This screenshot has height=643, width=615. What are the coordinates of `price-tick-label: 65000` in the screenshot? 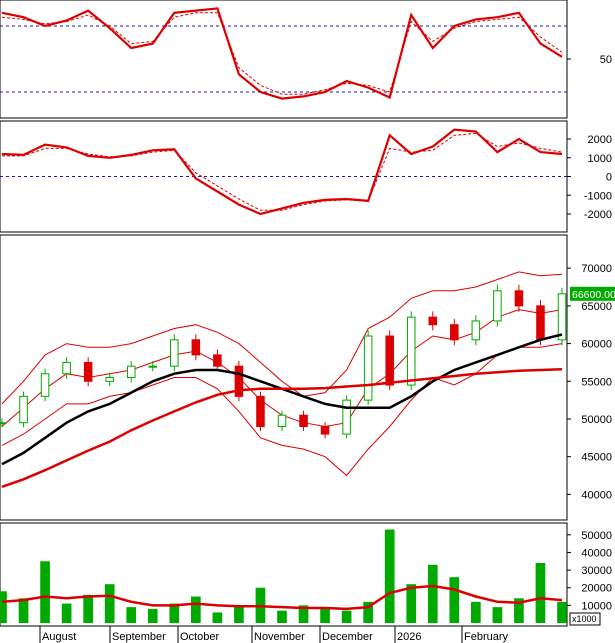 It's located at (596, 307).